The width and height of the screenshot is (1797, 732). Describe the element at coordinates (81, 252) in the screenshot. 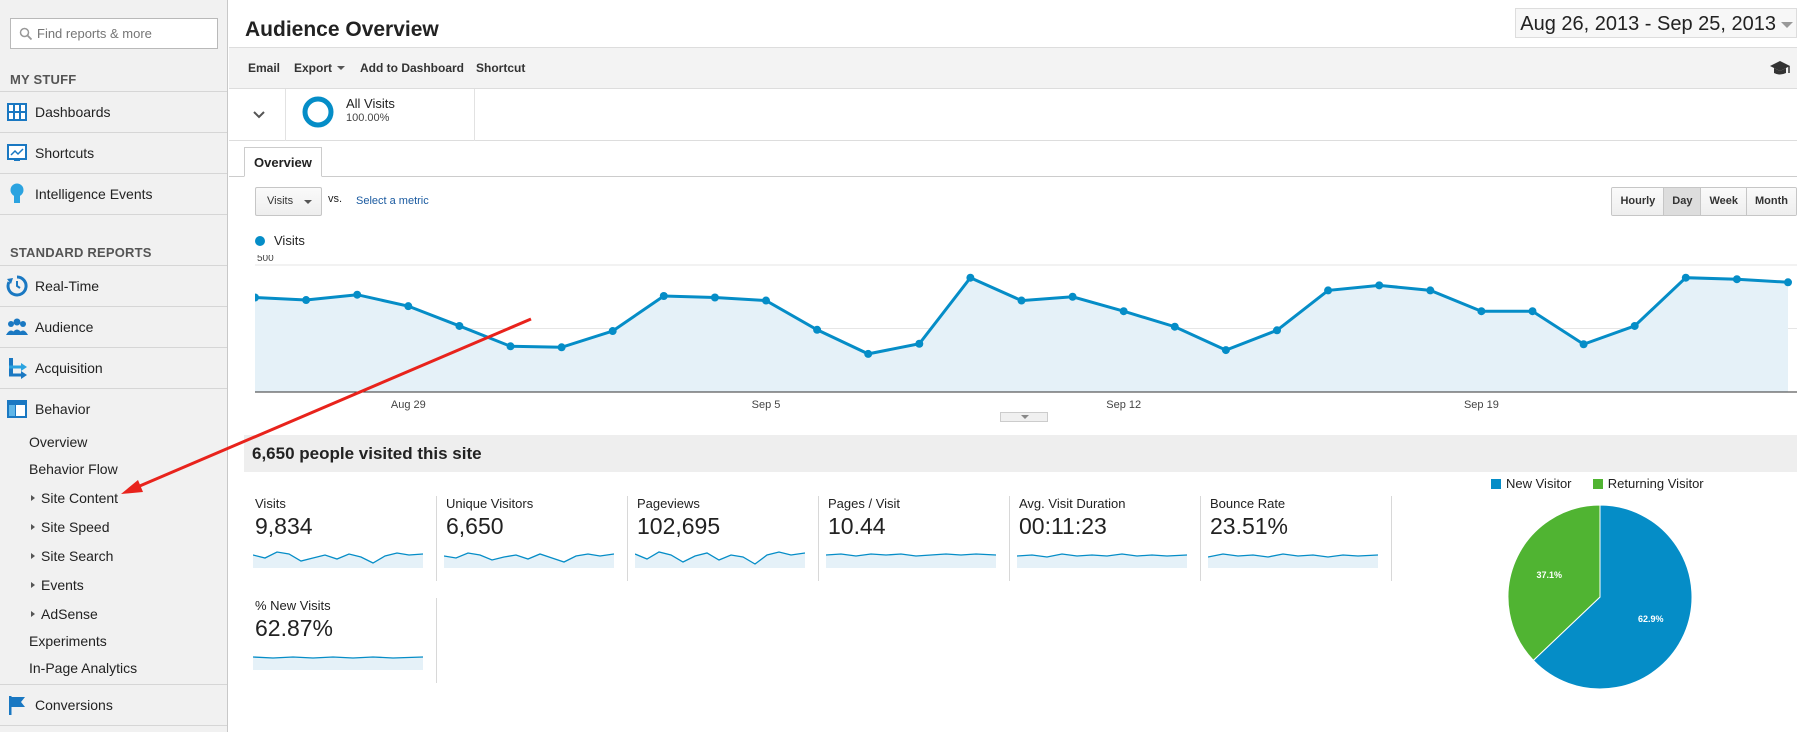

I see `standard-reports-heading: STANDARD REPORTS` at that location.